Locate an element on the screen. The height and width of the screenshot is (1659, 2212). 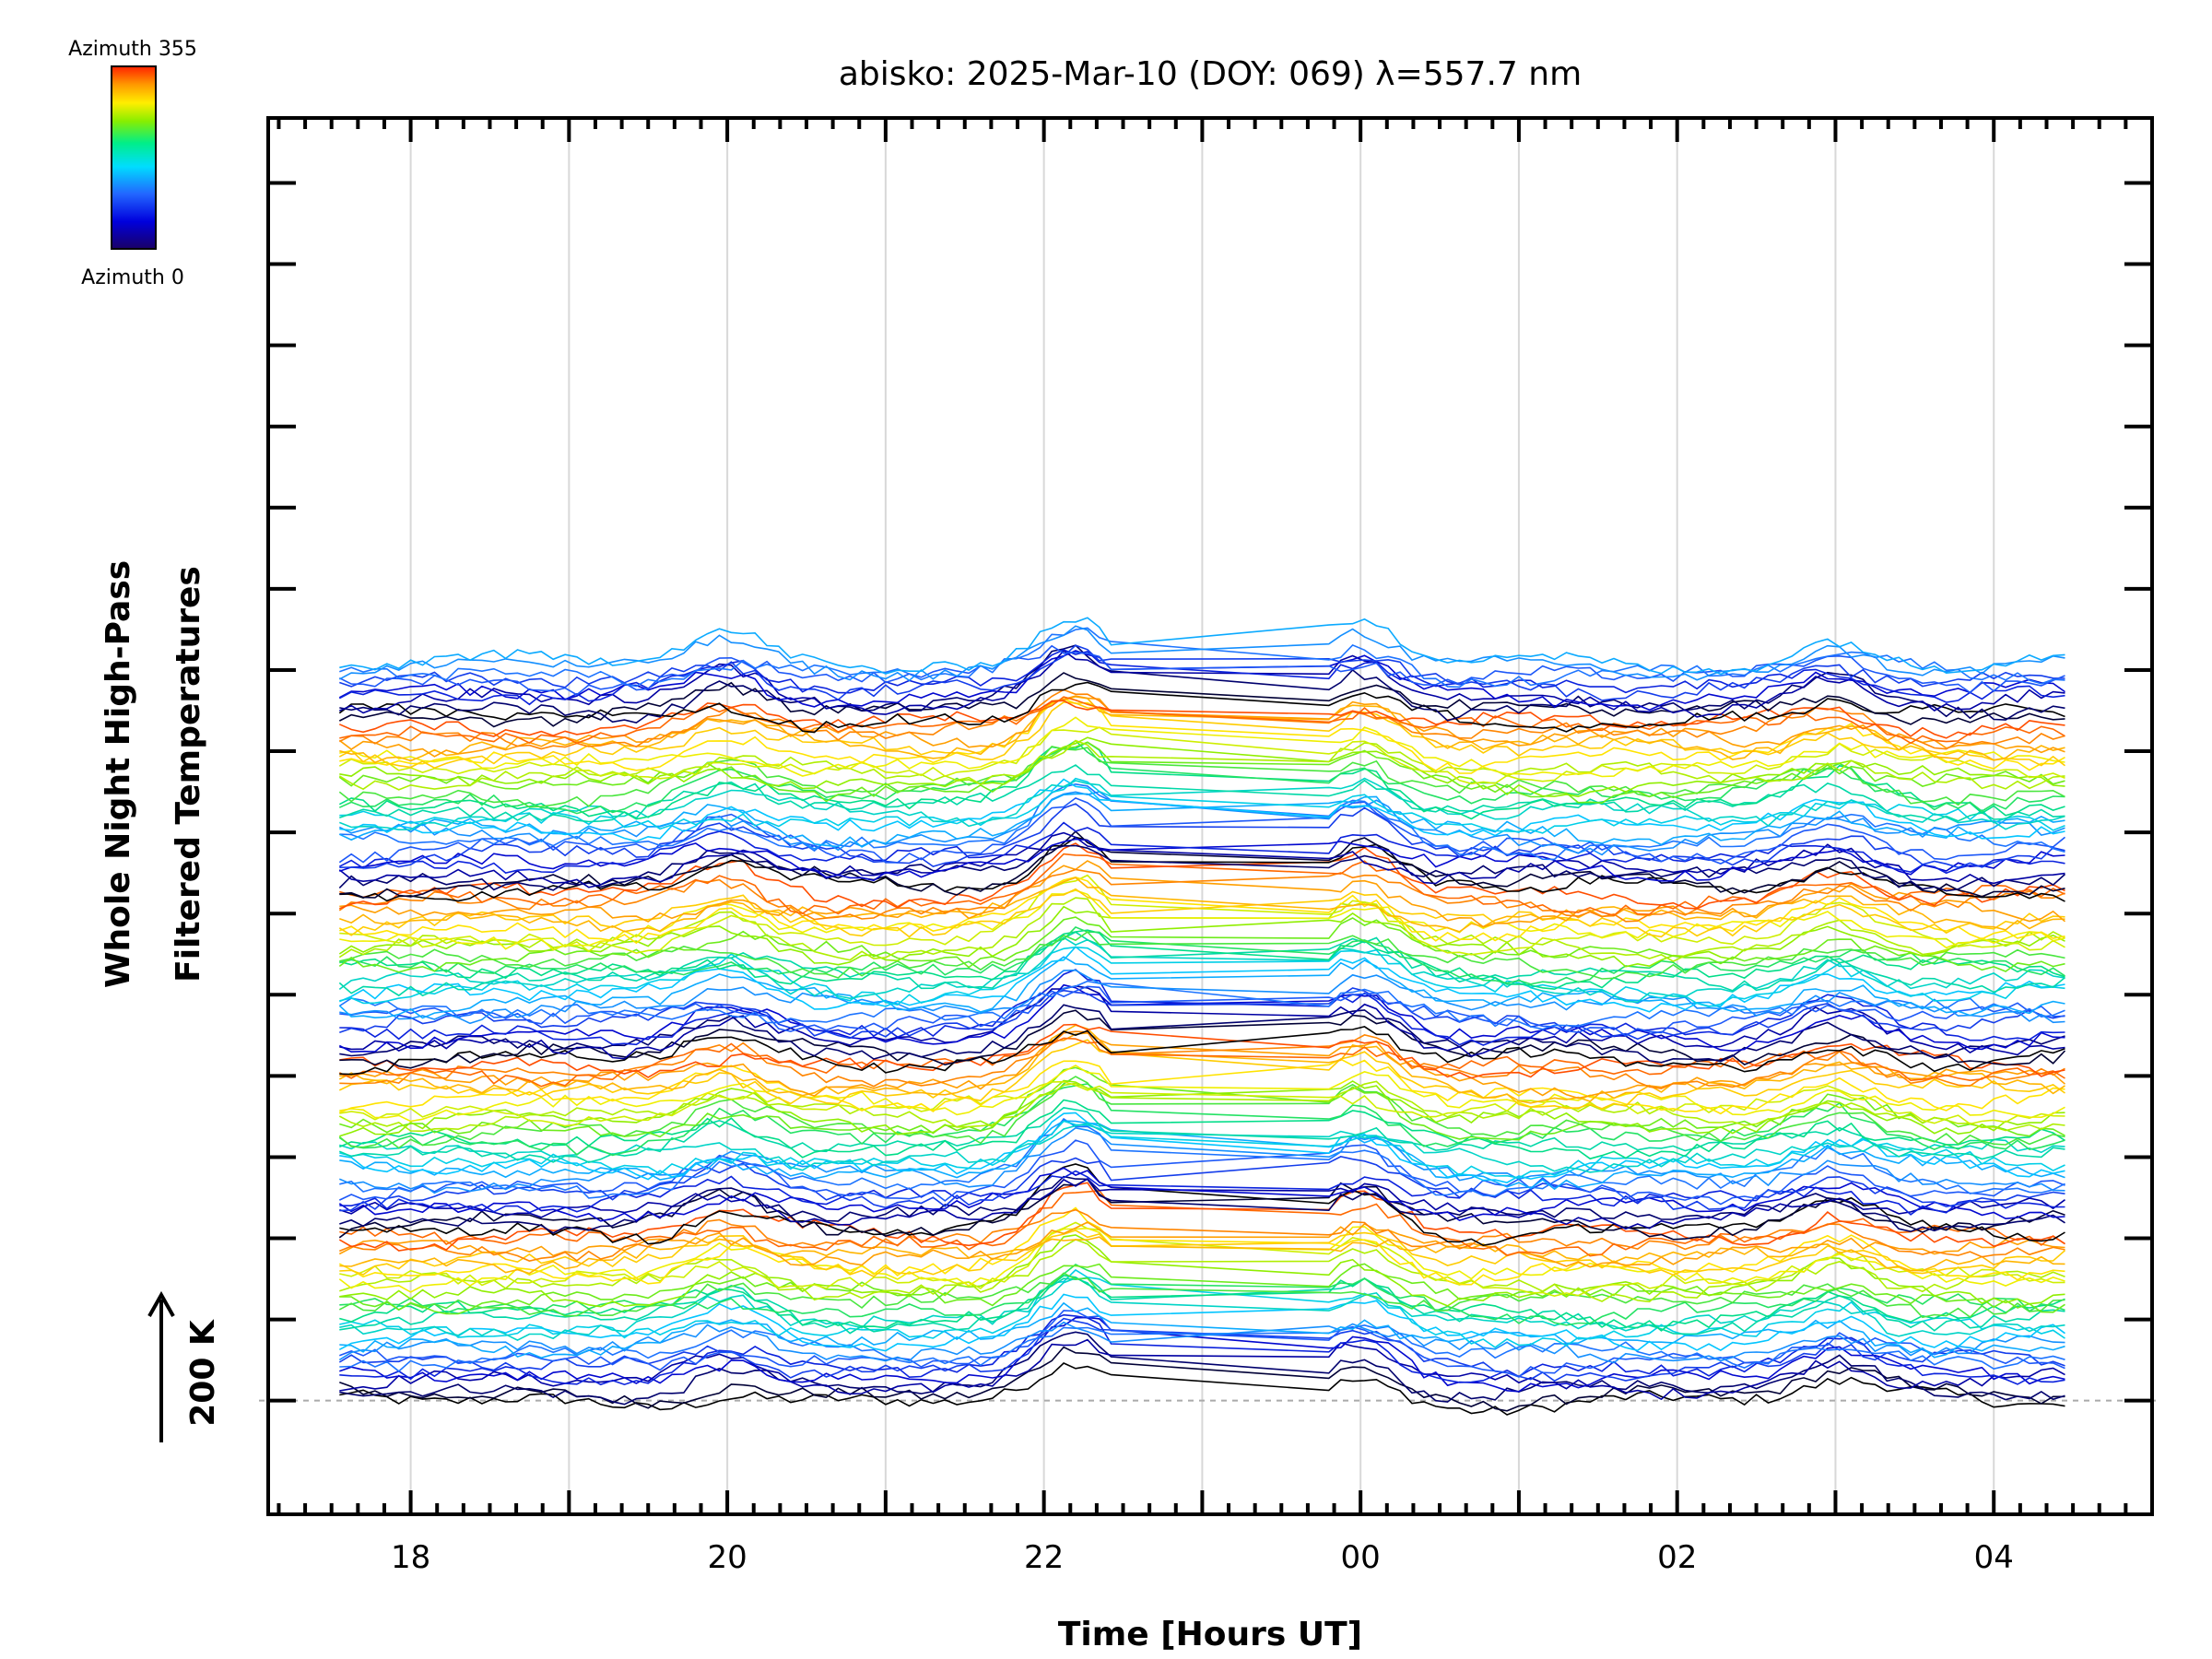
azimuth-colorbar: Azimuth 355 Azimuth 0 is located at coordinates (132, 163).